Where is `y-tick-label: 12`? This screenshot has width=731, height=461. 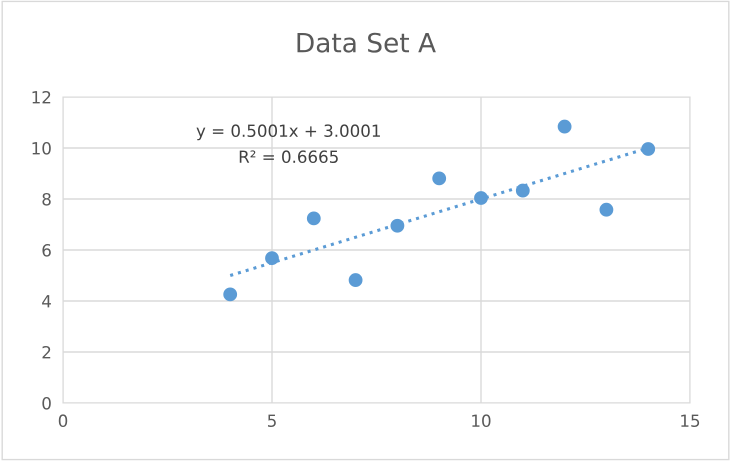 y-tick-label: 12 is located at coordinates (41, 97).